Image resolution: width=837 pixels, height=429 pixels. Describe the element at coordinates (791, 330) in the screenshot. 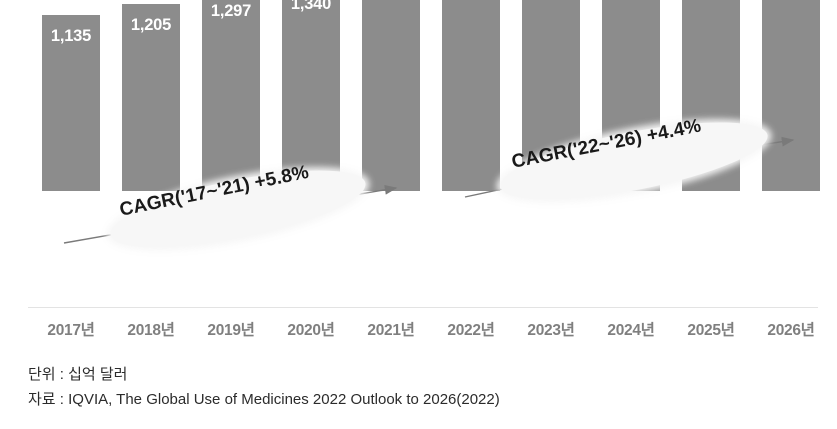

I see `x-tick-2026: 2026년` at that location.